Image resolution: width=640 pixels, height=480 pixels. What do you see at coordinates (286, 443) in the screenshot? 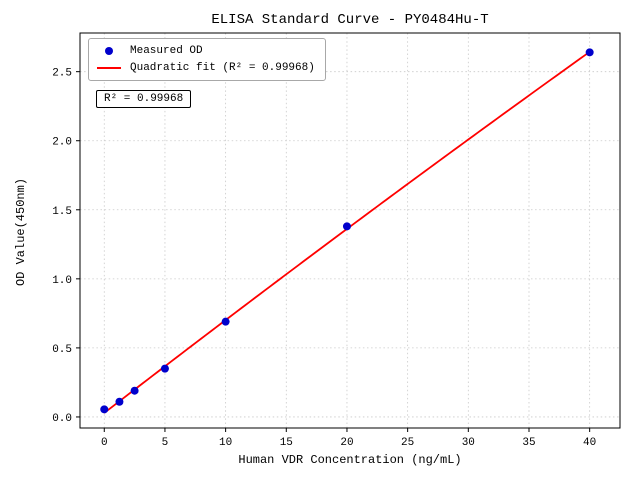
I see `x-tick-label: 15` at bounding box center [286, 443].